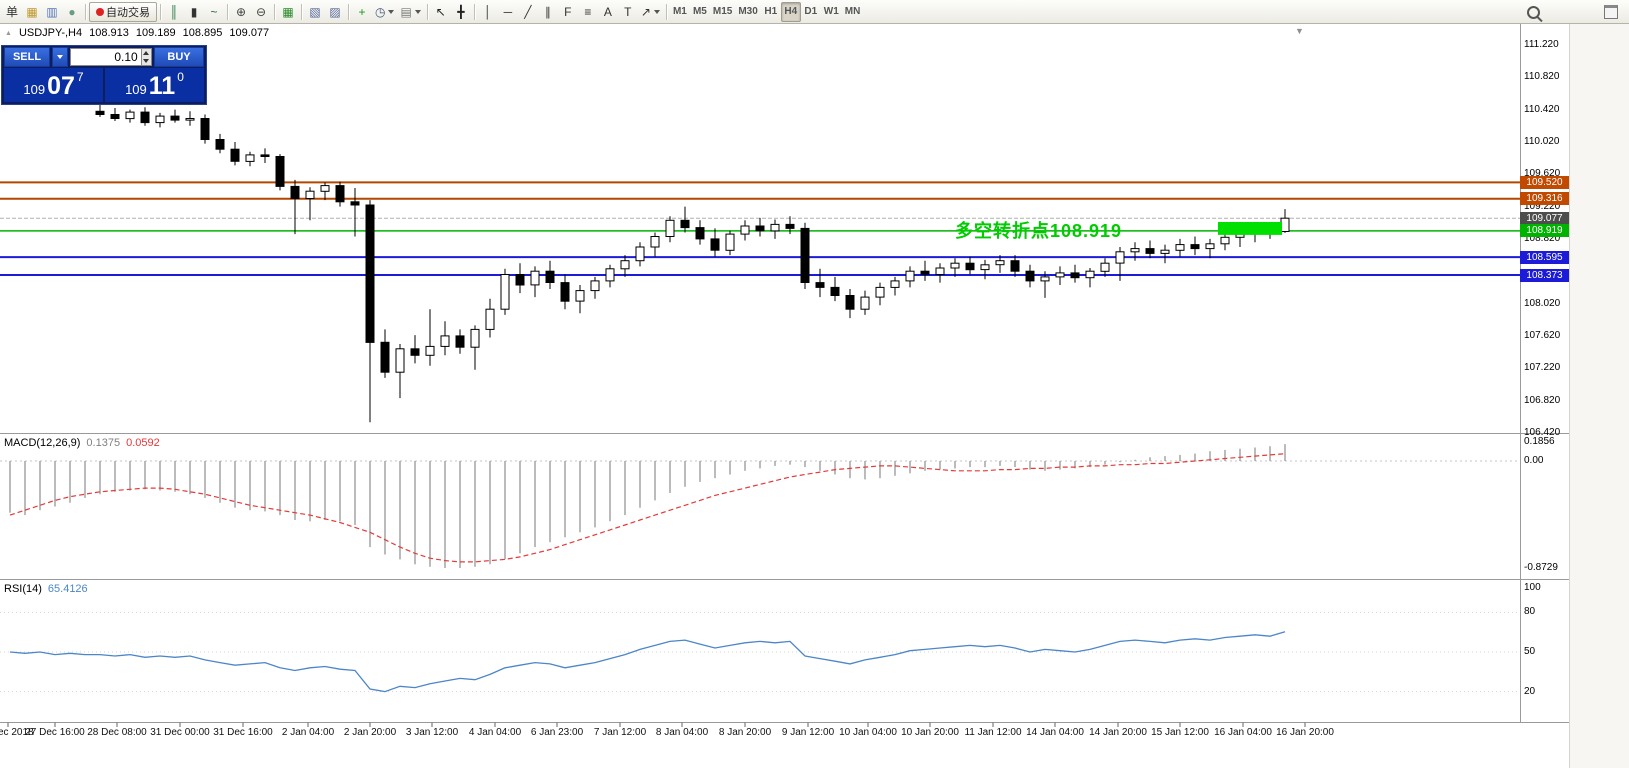 This screenshot has width=1629, height=768. Describe the element at coordinates (370, 732) in the screenshot. I see `time-label: 2 Jan 20:00` at that location.